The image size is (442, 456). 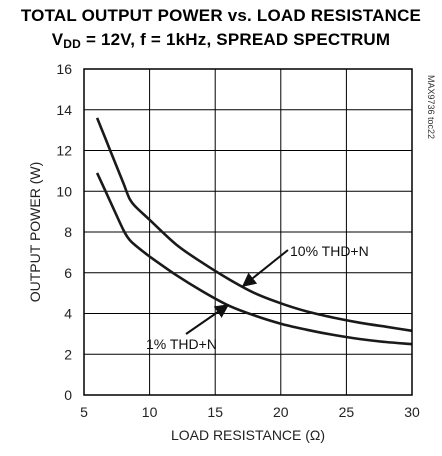 What do you see at coordinates (329, 251) in the screenshot?
I see `annotation-10pct-thd: 10% THD+N` at bounding box center [329, 251].